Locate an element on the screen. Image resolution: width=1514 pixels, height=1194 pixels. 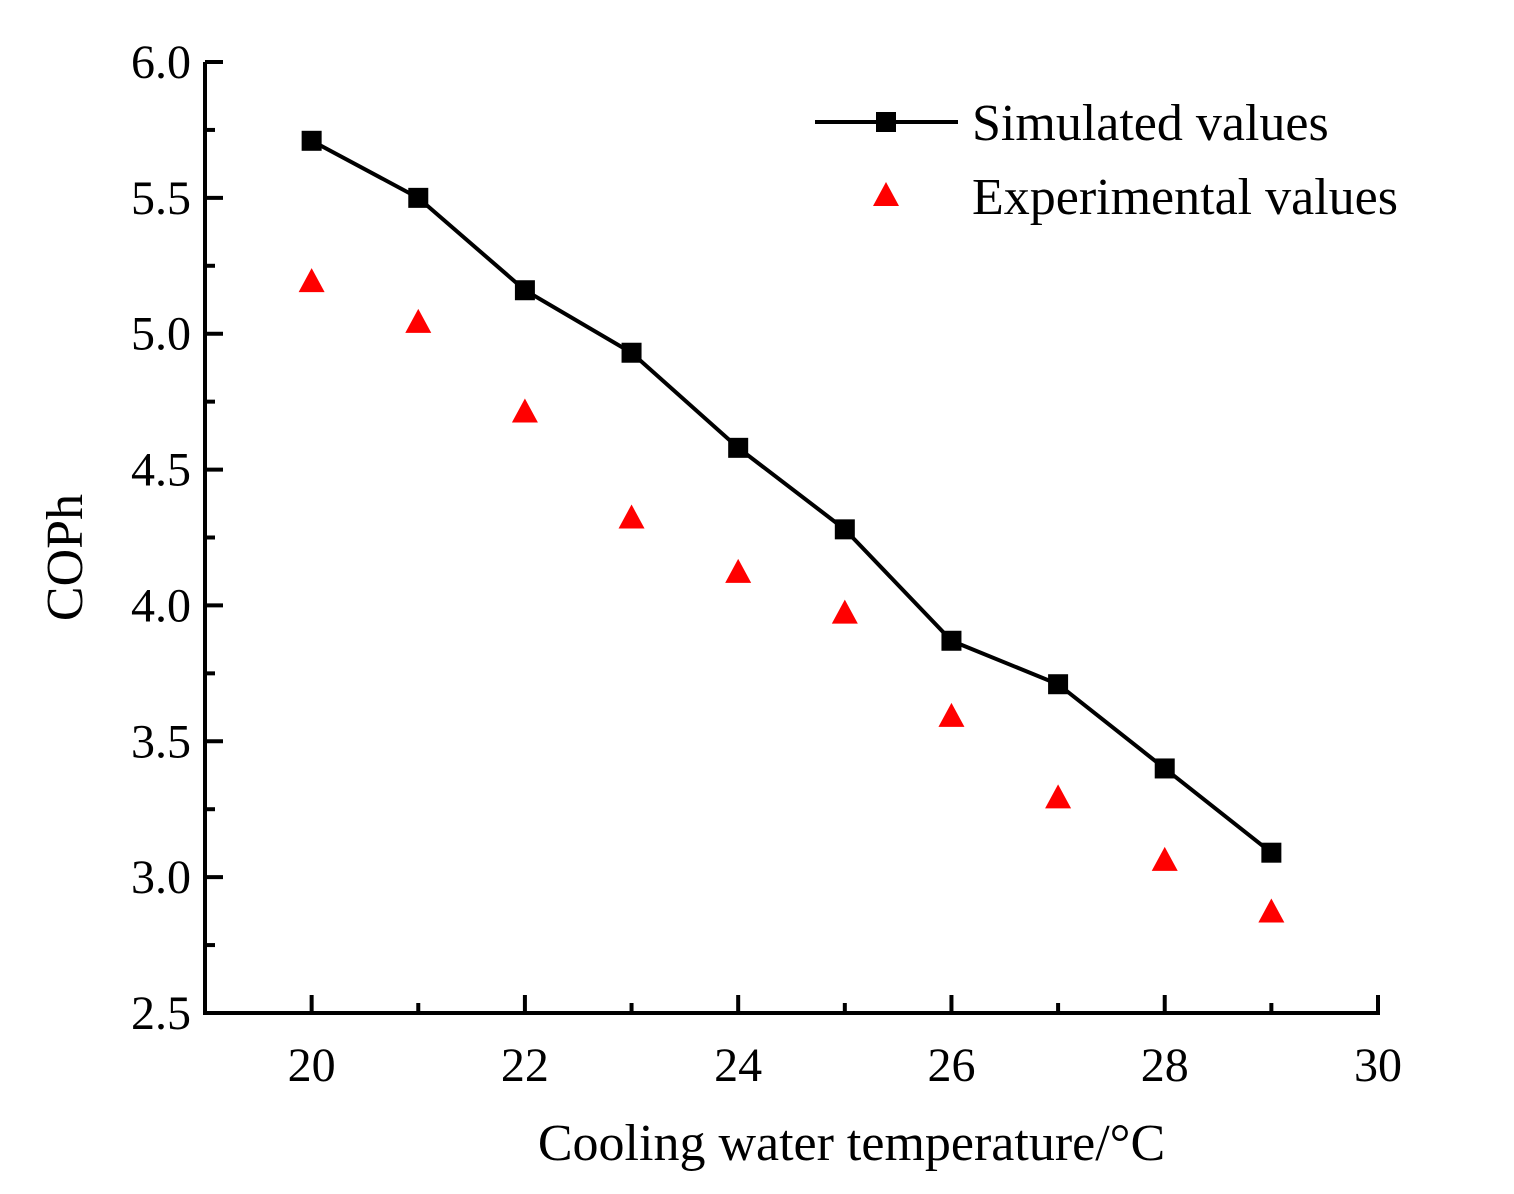
y-tick-label: 4.0 is located at coordinates (161, 605).